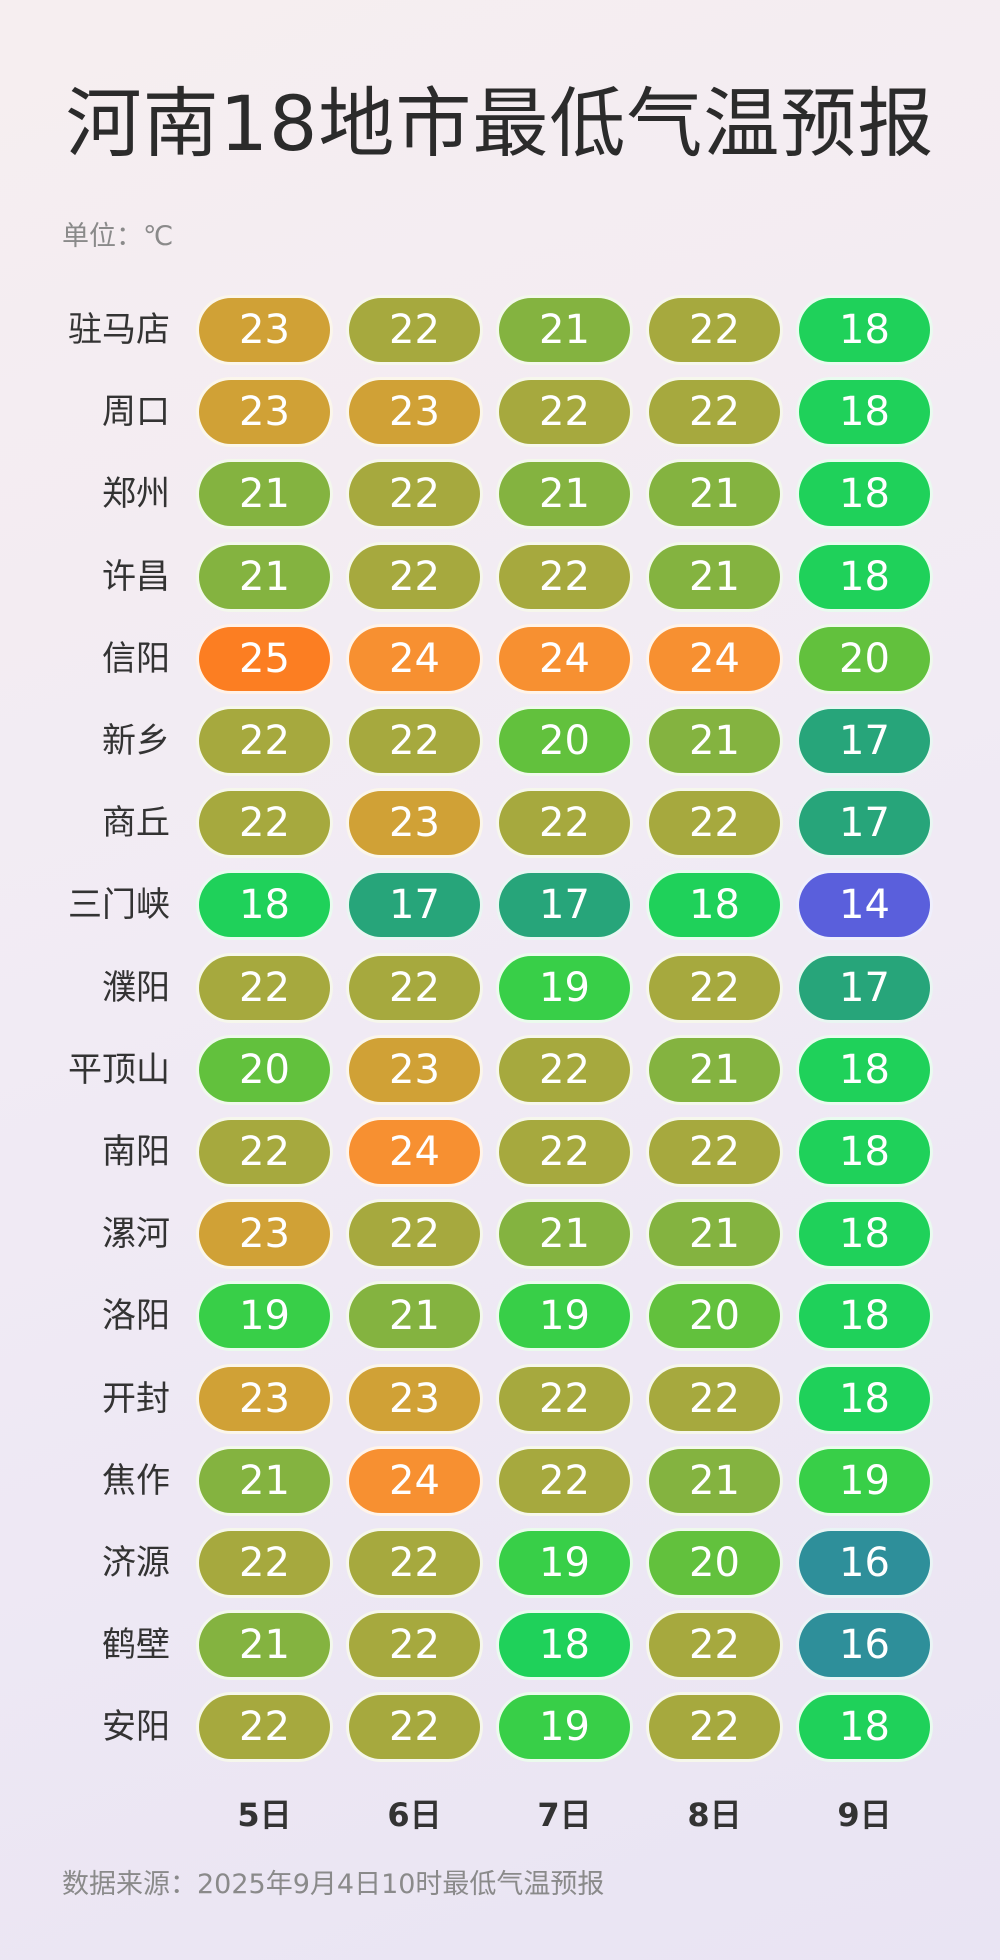  Describe the element at coordinates (119, 905) in the screenshot. I see `city-label: 三门峡` at that location.